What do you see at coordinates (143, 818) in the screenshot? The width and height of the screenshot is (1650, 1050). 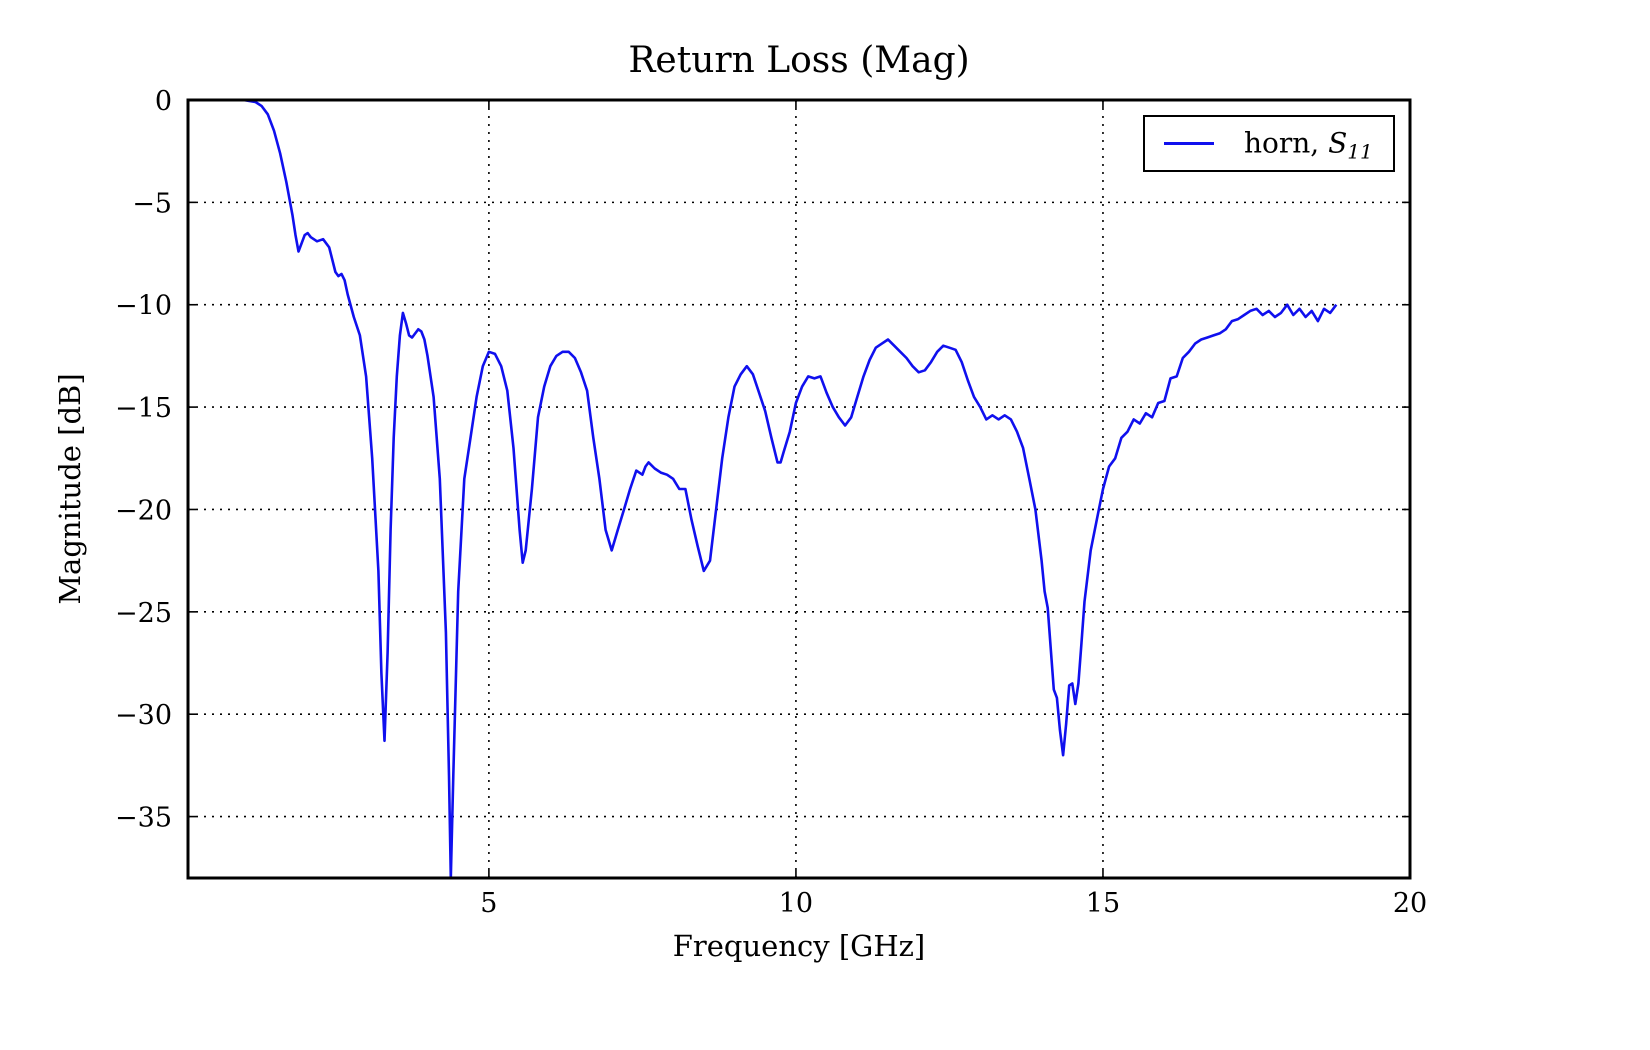 I see `y-tick-label: −35` at bounding box center [143, 818].